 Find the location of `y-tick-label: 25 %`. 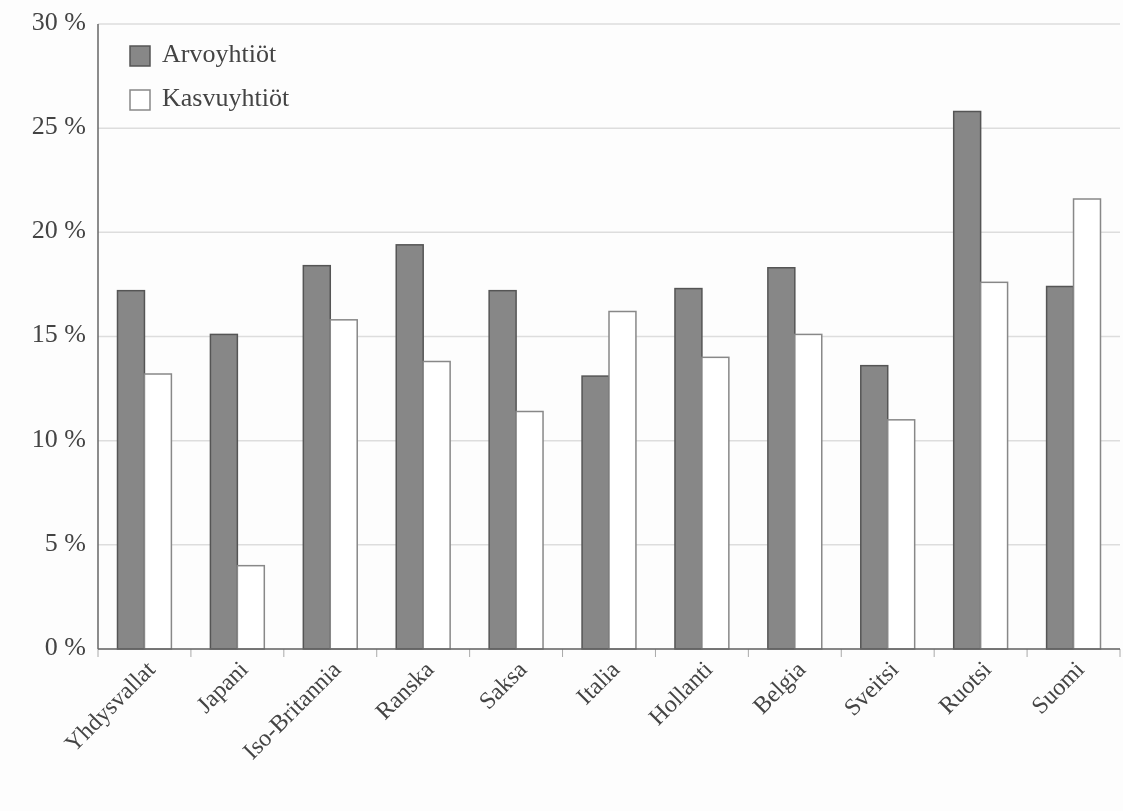

y-tick-label: 25 % is located at coordinates (58, 126).